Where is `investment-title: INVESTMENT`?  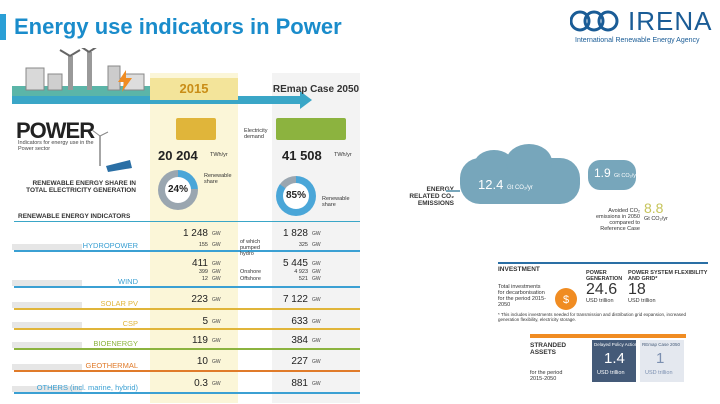 investment-title: INVESTMENT is located at coordinates (519, 269).